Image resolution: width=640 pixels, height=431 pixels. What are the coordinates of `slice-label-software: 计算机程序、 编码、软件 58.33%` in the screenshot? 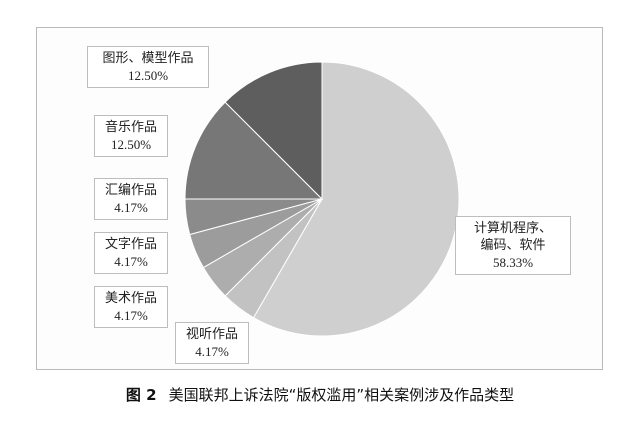 It's located at (513, 245).